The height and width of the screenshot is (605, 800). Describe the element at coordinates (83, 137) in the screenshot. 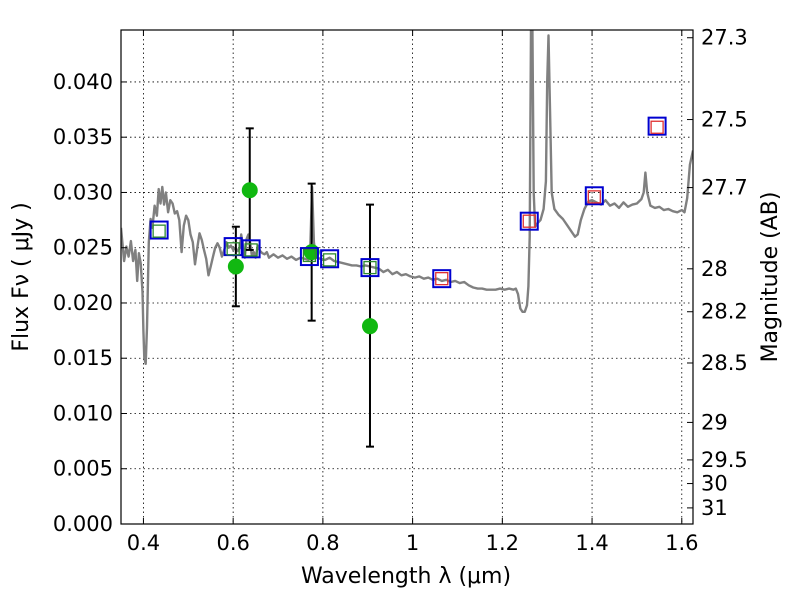

I see `y-tick-label: 0.035` at that location.